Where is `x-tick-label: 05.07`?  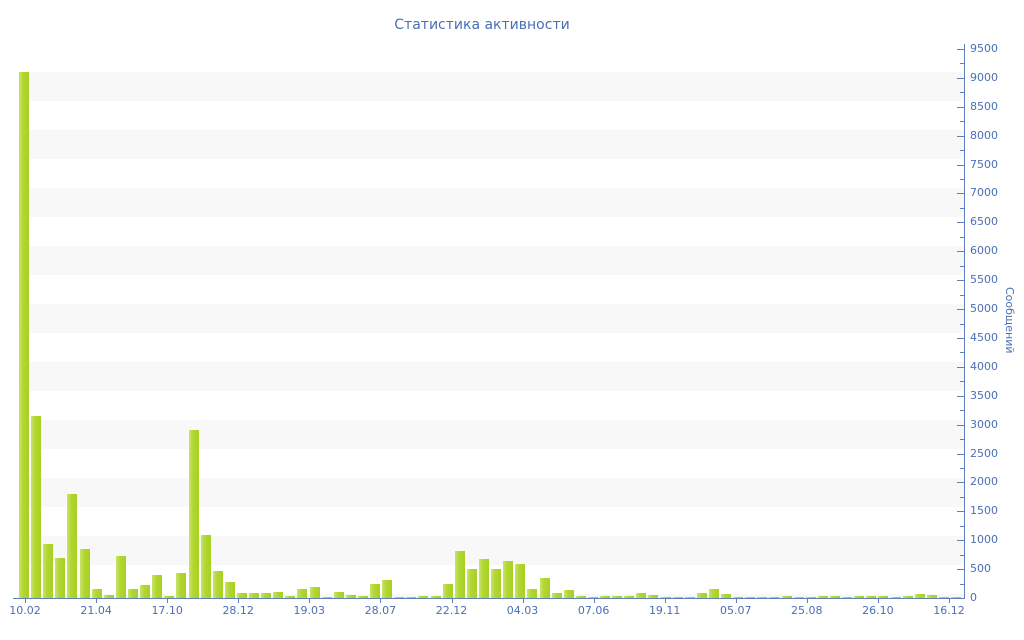
x-tick-label: 05.07 is located at coordinates (736, 610).